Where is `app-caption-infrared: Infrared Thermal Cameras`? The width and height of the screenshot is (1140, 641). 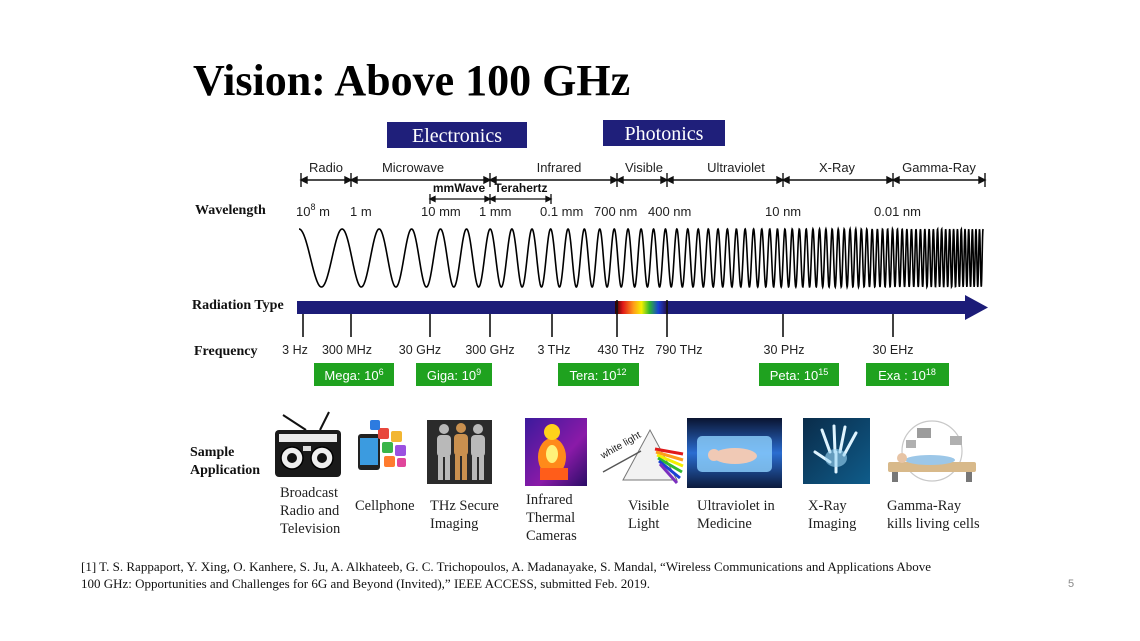 app-caption-infrared: Infrared Thermal Cameras is located at coordinates (552, 518).